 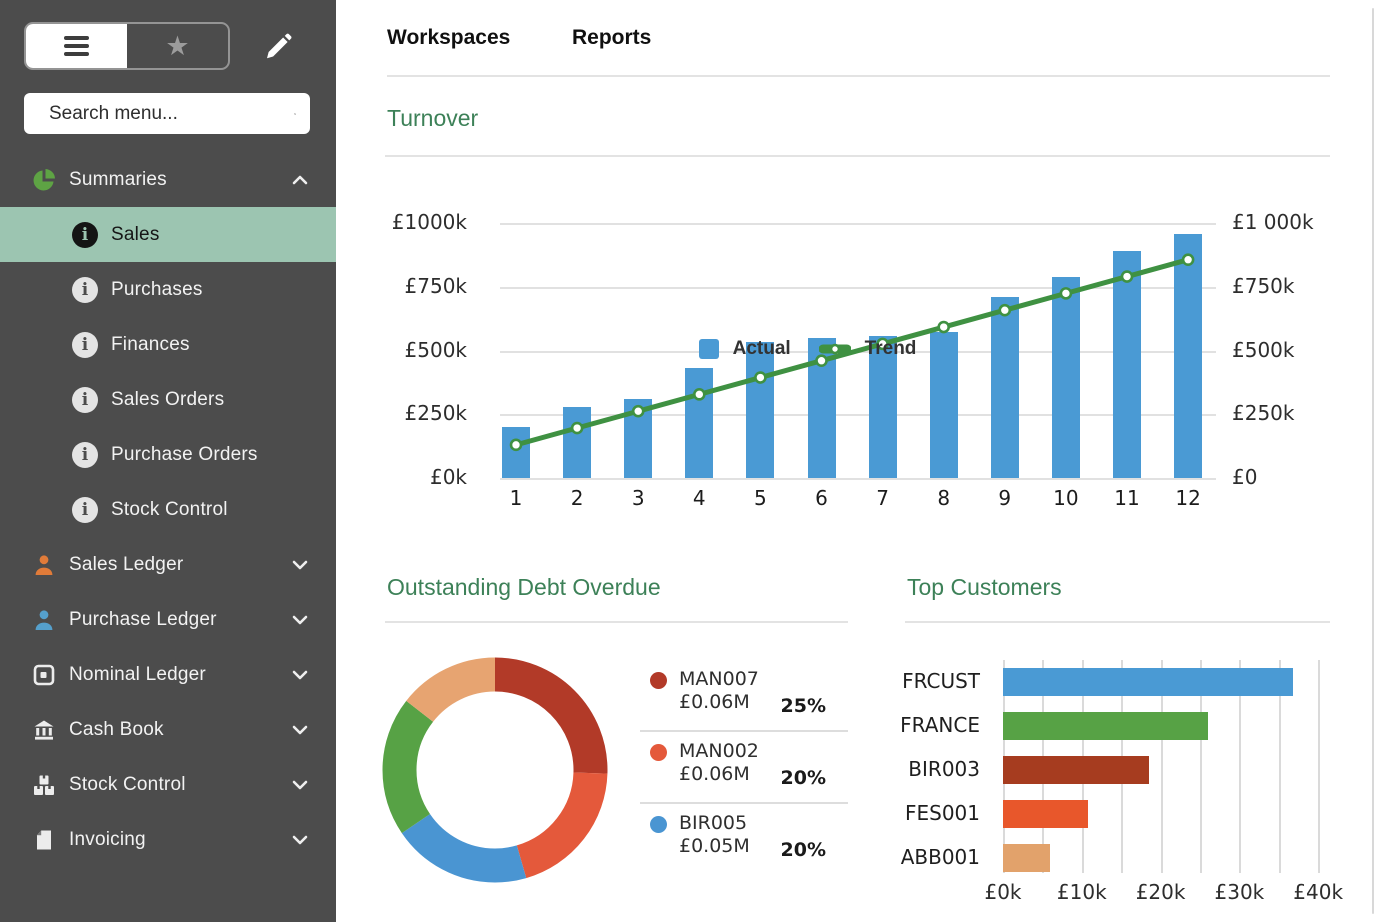 I want to click on sidebar-item-finances: i Finances, so click(x=168, y=344).